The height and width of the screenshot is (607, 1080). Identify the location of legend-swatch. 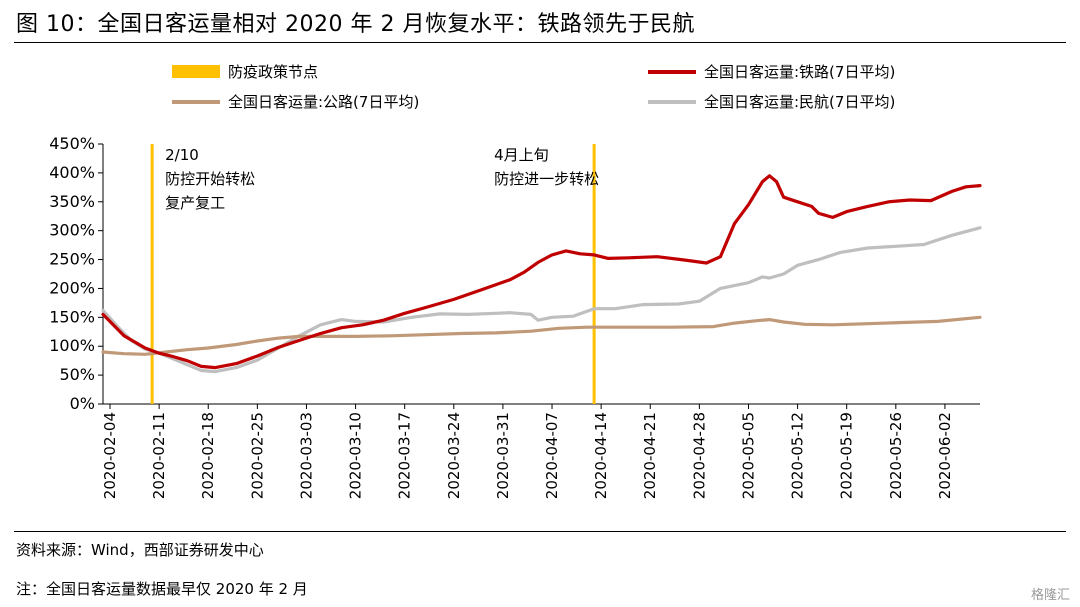
(196, 71).